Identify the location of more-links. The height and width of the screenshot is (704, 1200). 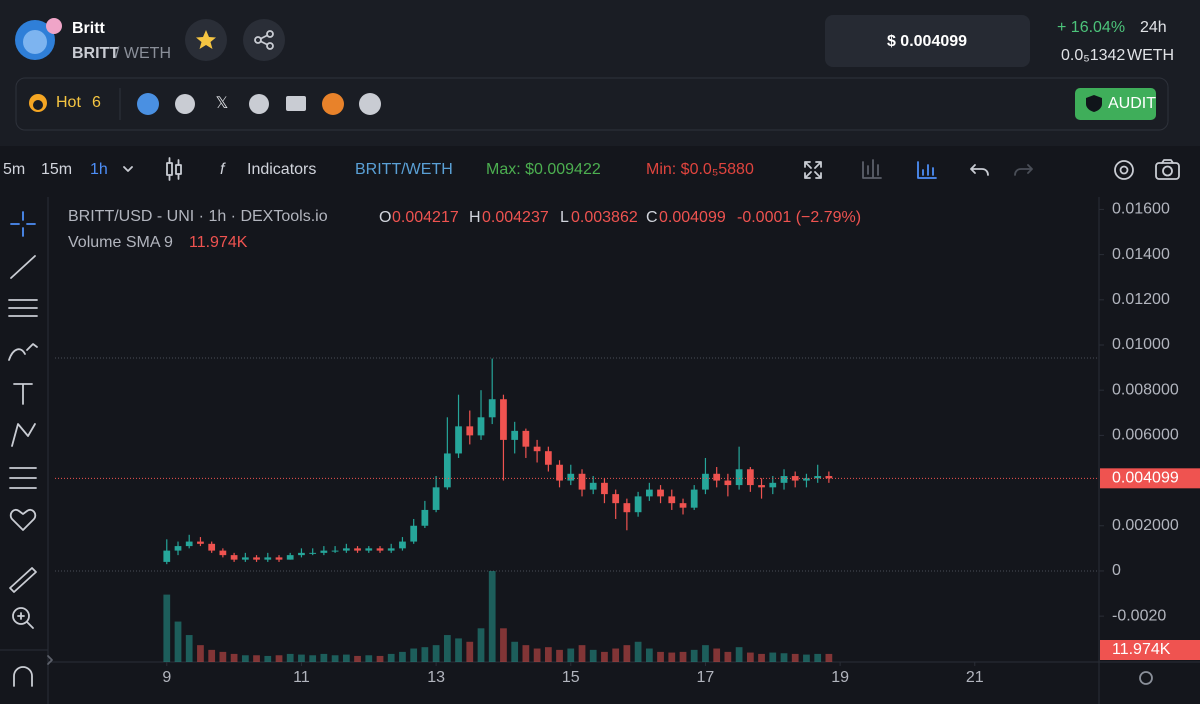
(370, 104).